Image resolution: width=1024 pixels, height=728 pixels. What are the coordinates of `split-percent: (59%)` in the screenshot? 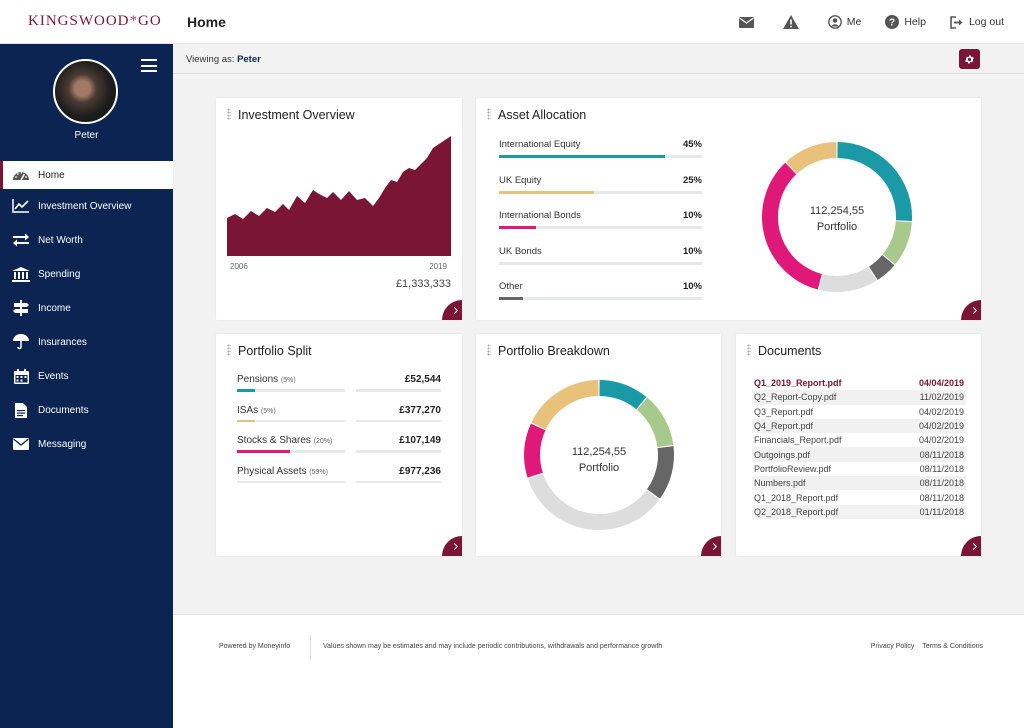 It's located at (318, 472).